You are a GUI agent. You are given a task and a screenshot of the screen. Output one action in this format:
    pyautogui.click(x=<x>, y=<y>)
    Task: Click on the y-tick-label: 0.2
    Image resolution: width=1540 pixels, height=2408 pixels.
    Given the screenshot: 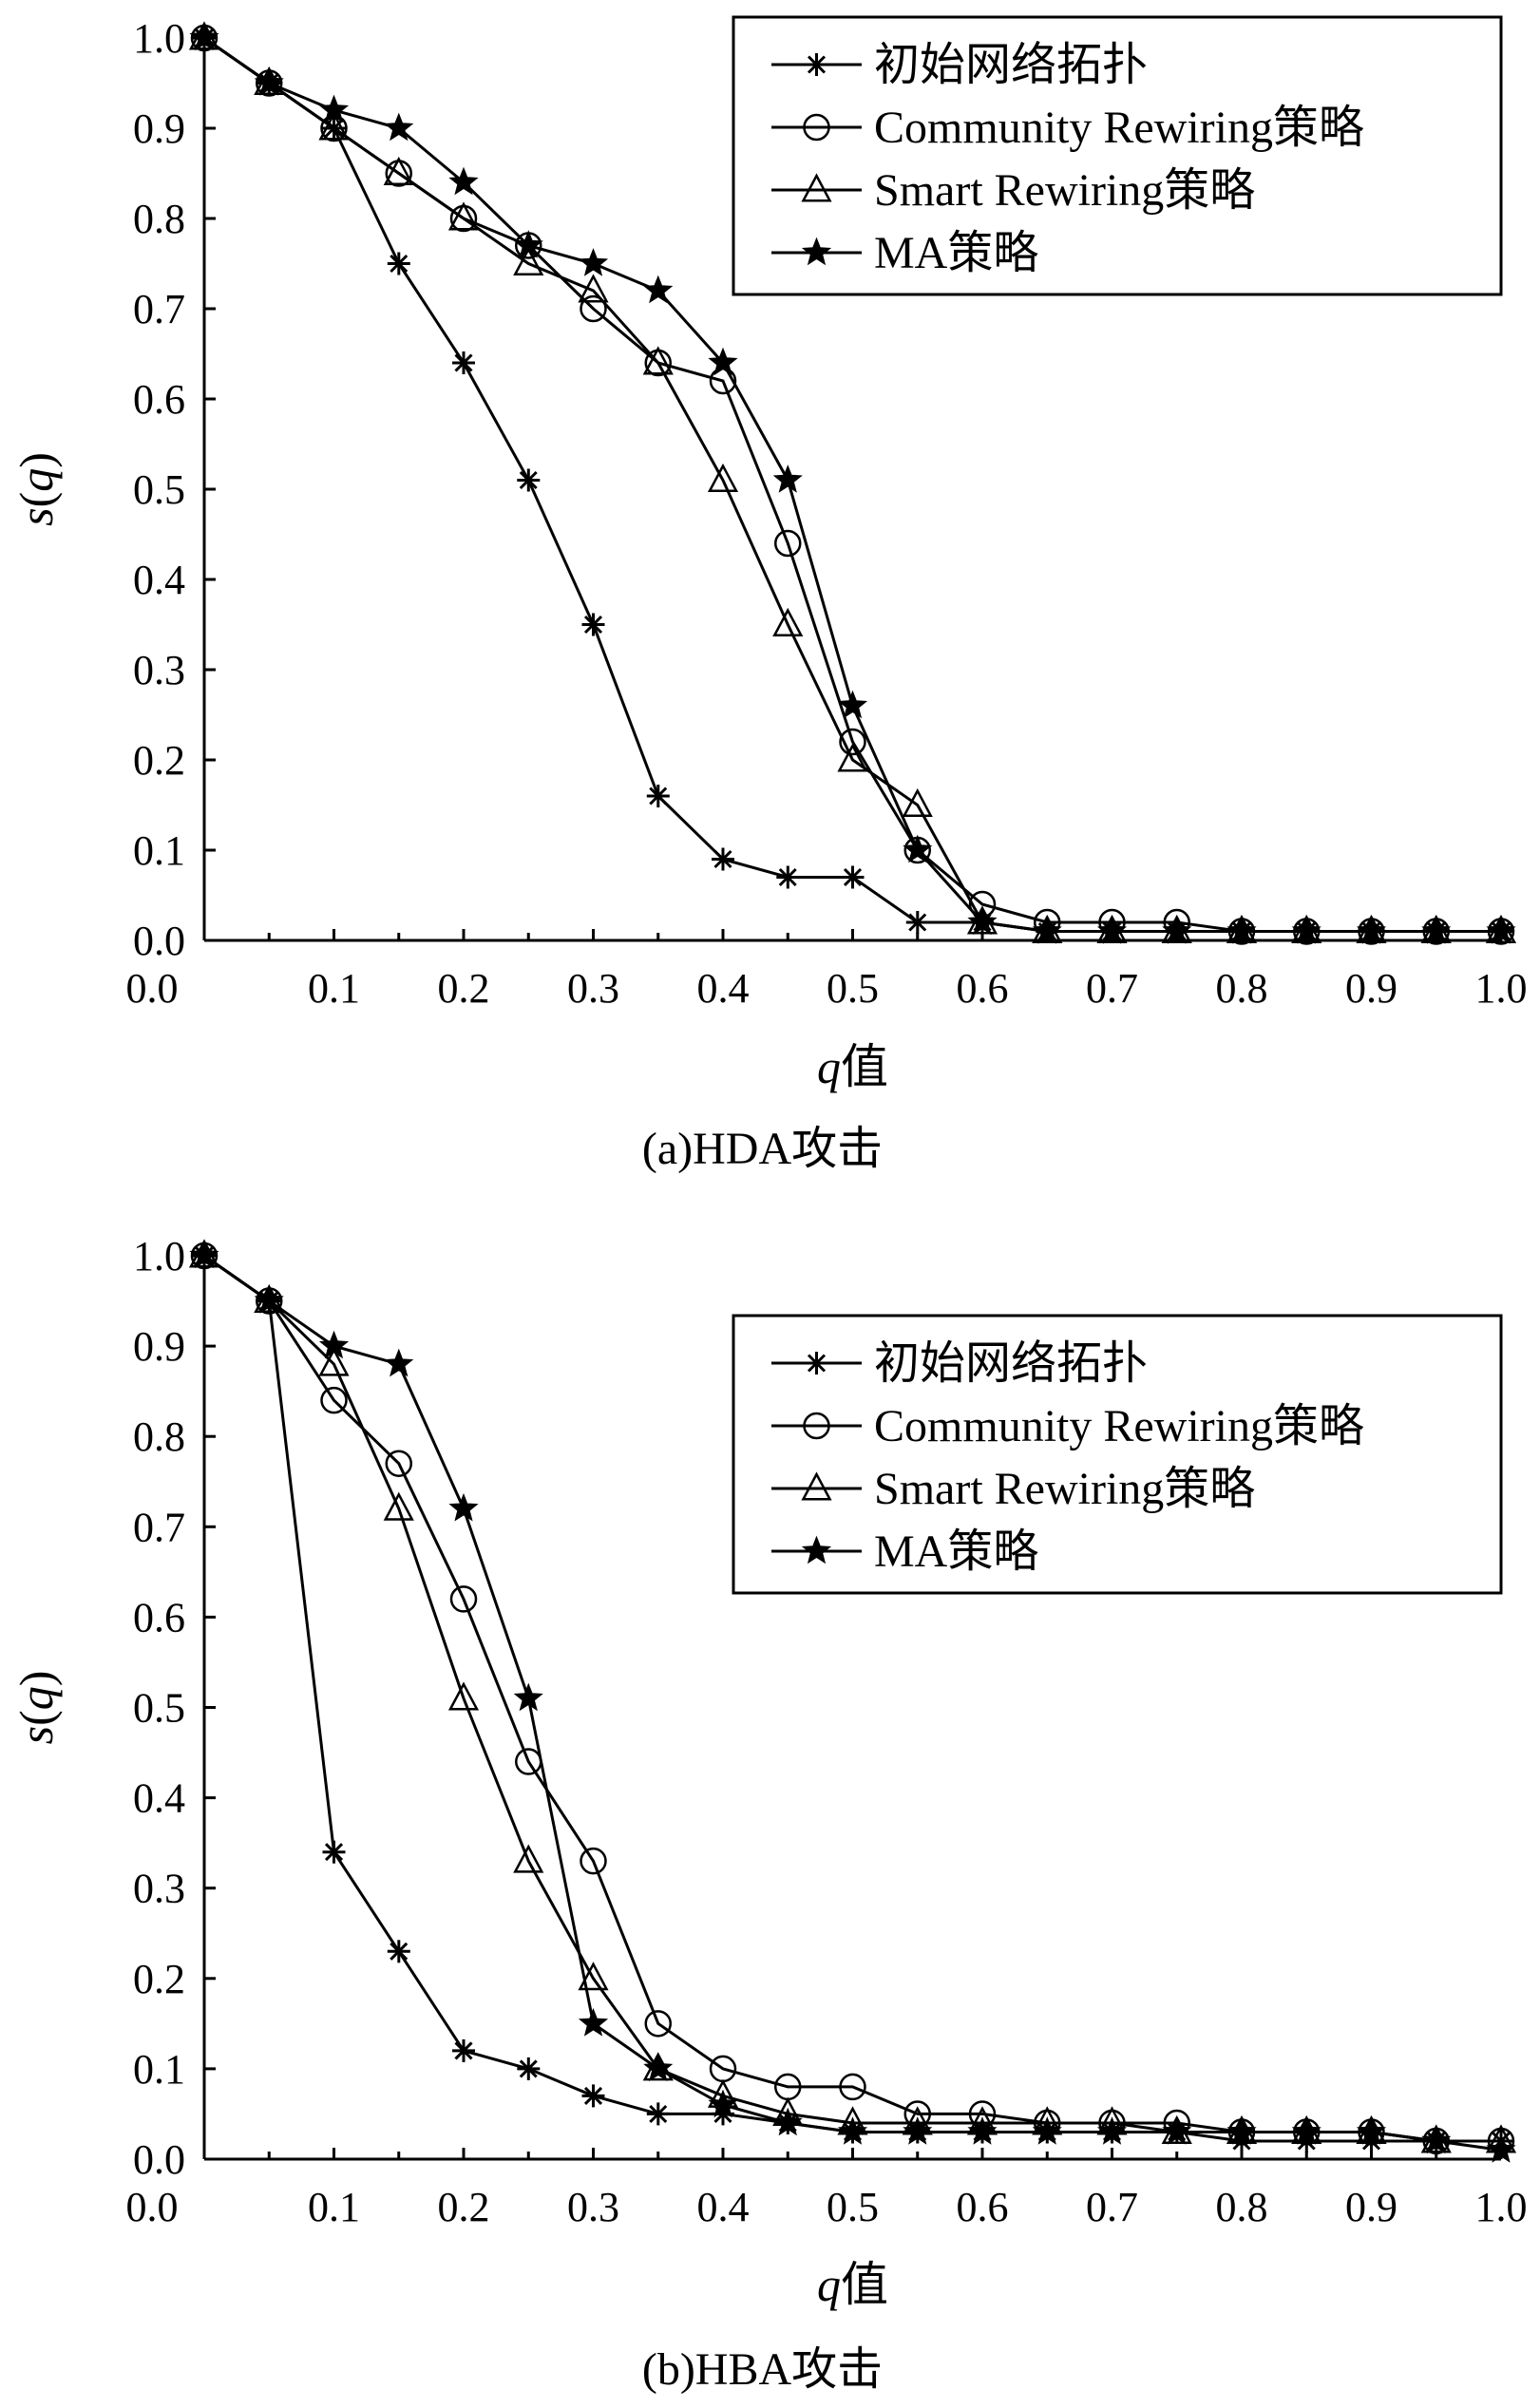 What is the action you would take?
    pyautogui.click(x=159, y=760)
    